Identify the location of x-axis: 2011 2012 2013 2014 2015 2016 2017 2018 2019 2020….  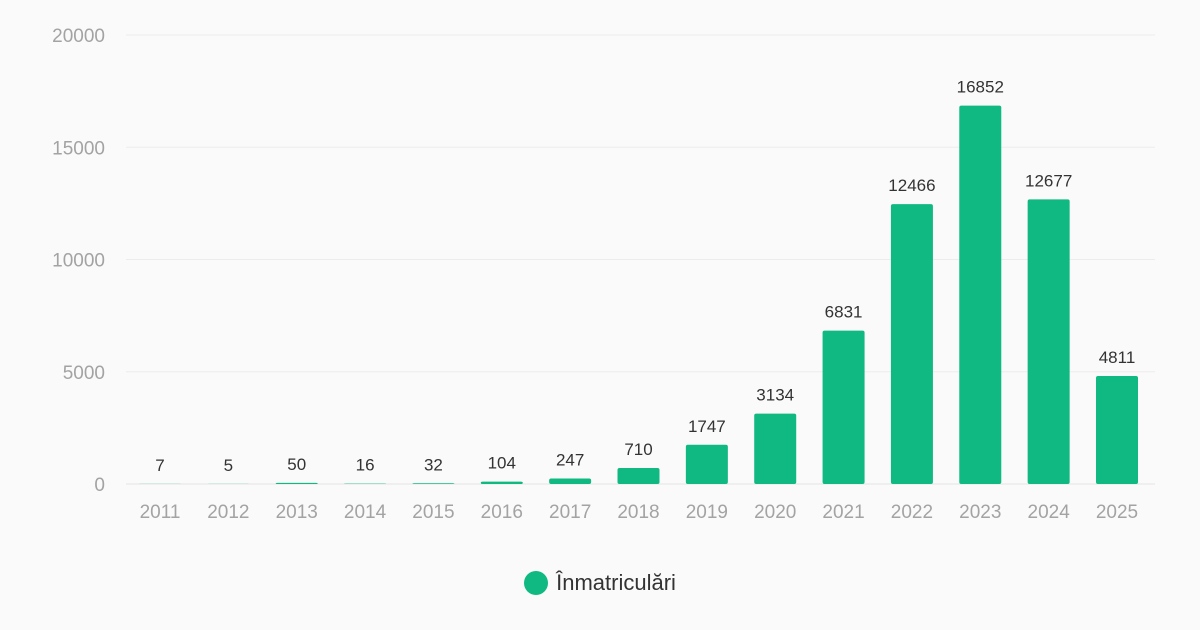
(639, 512).